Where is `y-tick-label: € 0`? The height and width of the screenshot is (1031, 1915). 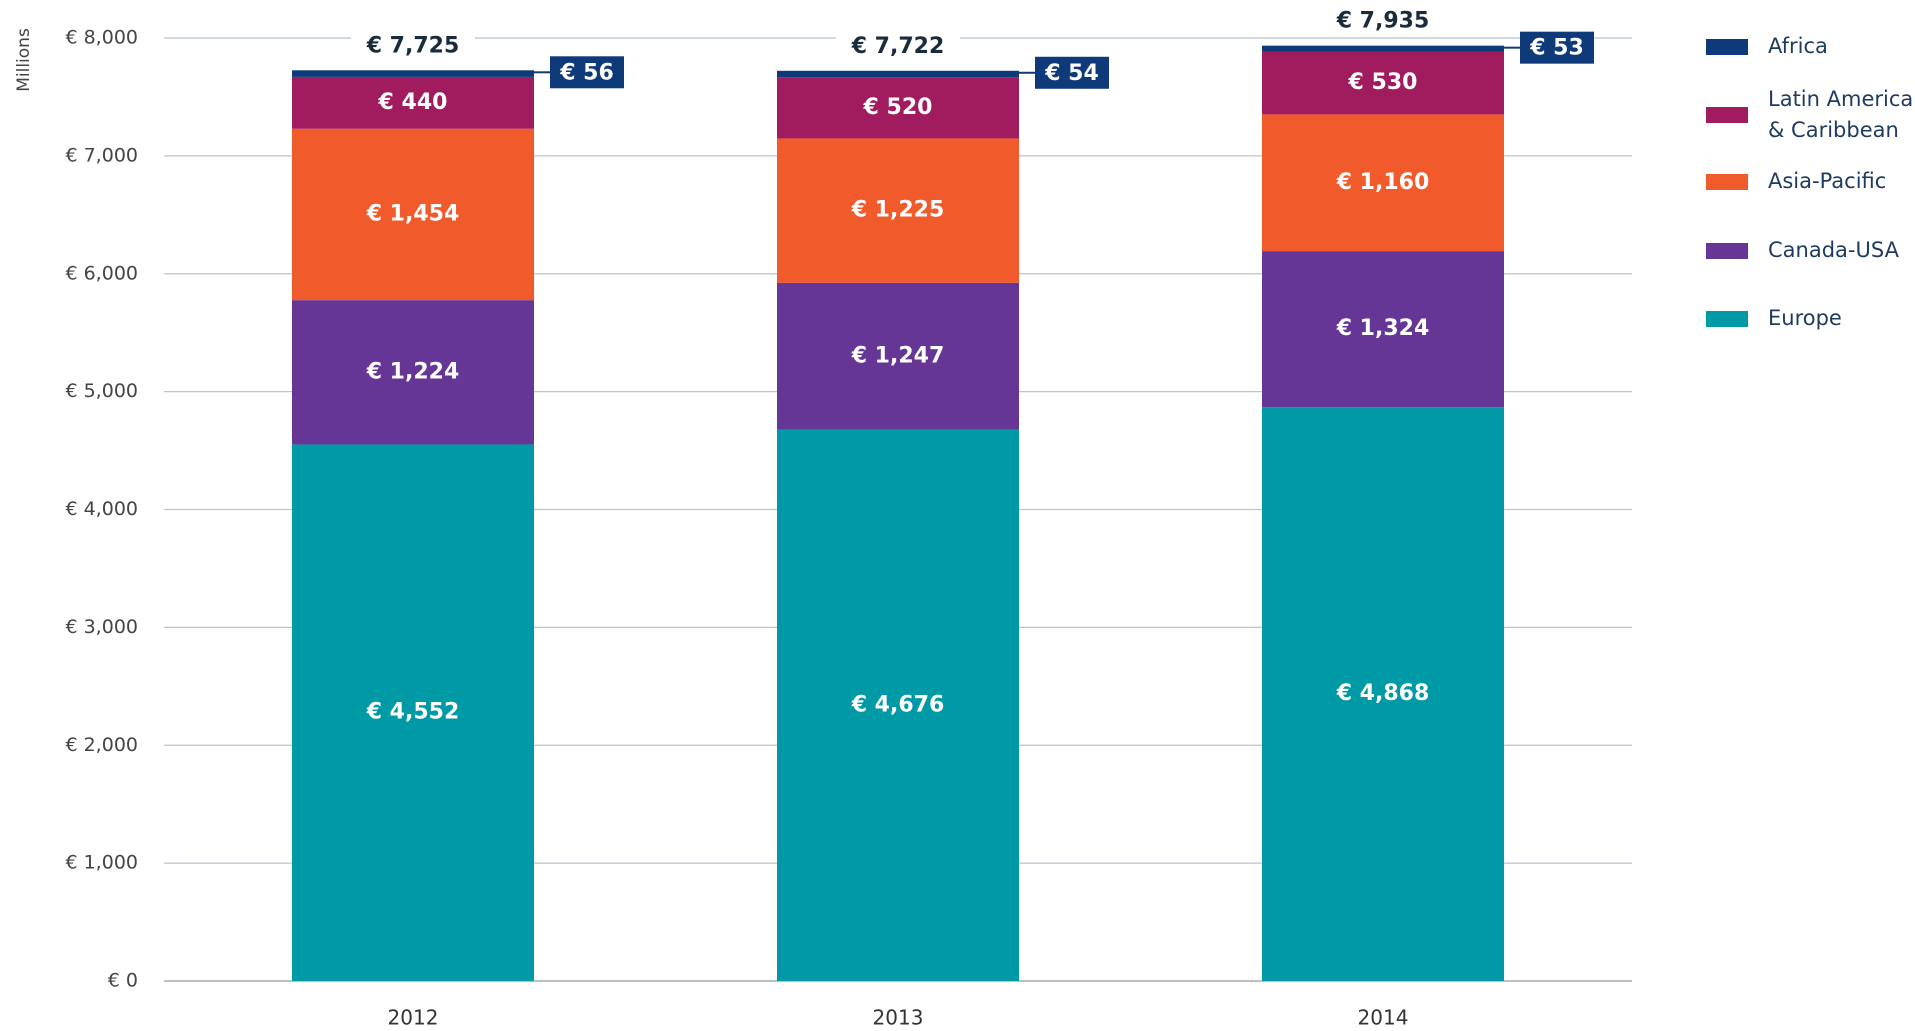 y-tick-label: € 0 is located at coordinates (123, 981).